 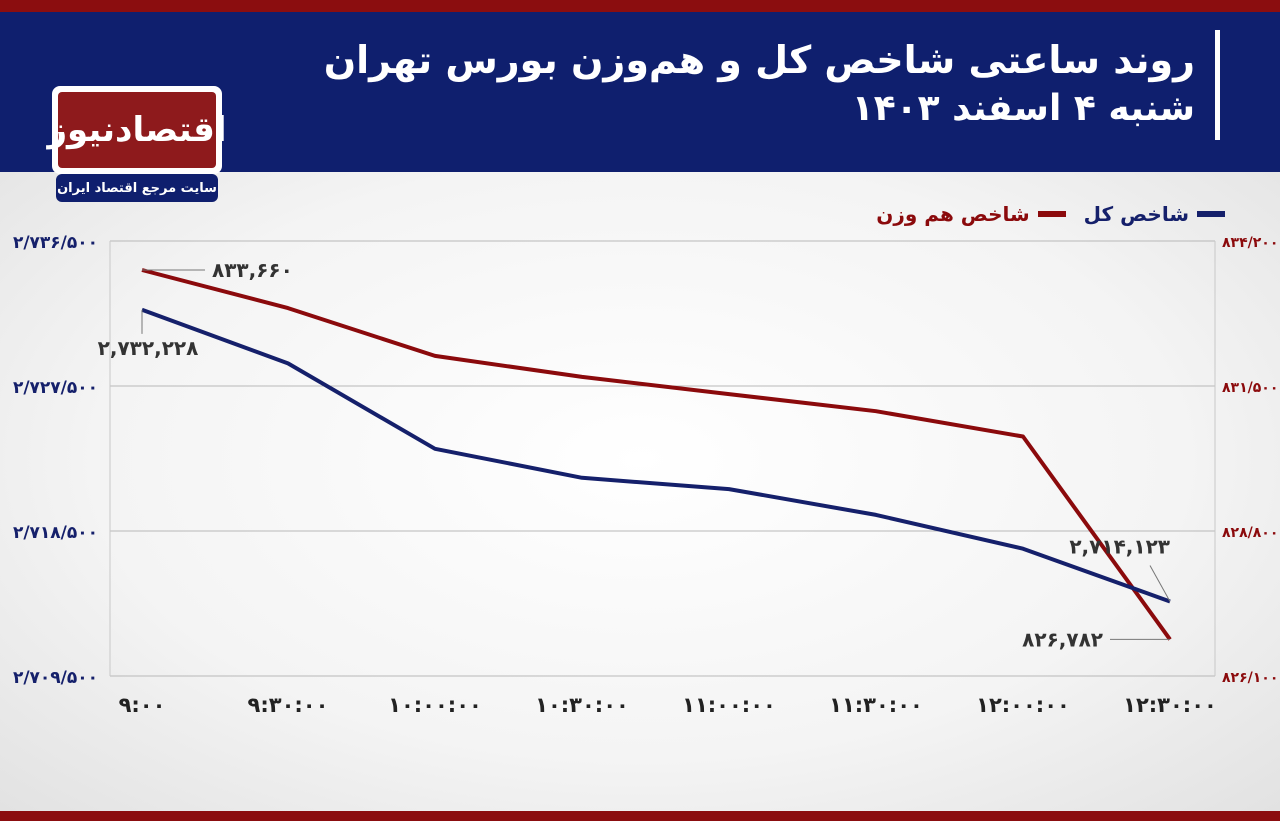 I want to click on legend-label-total: شاخص کل, so click(x=1136, y=214).